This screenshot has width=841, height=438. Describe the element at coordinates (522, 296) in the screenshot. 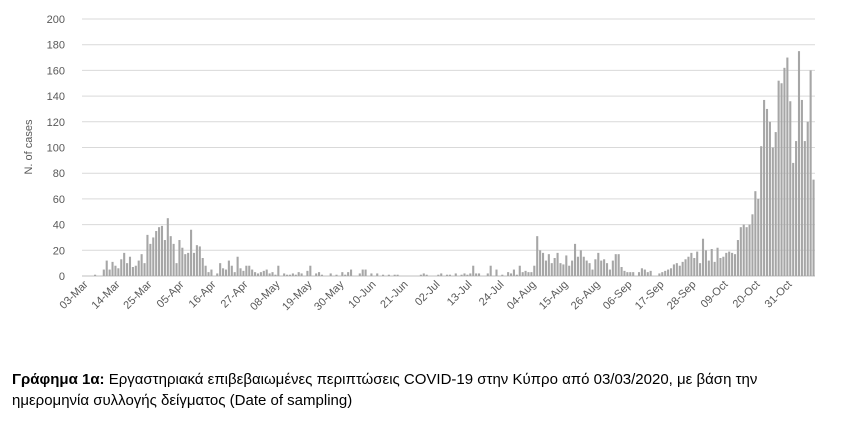

I see `x-tick-label: 04-Aug` at that location.